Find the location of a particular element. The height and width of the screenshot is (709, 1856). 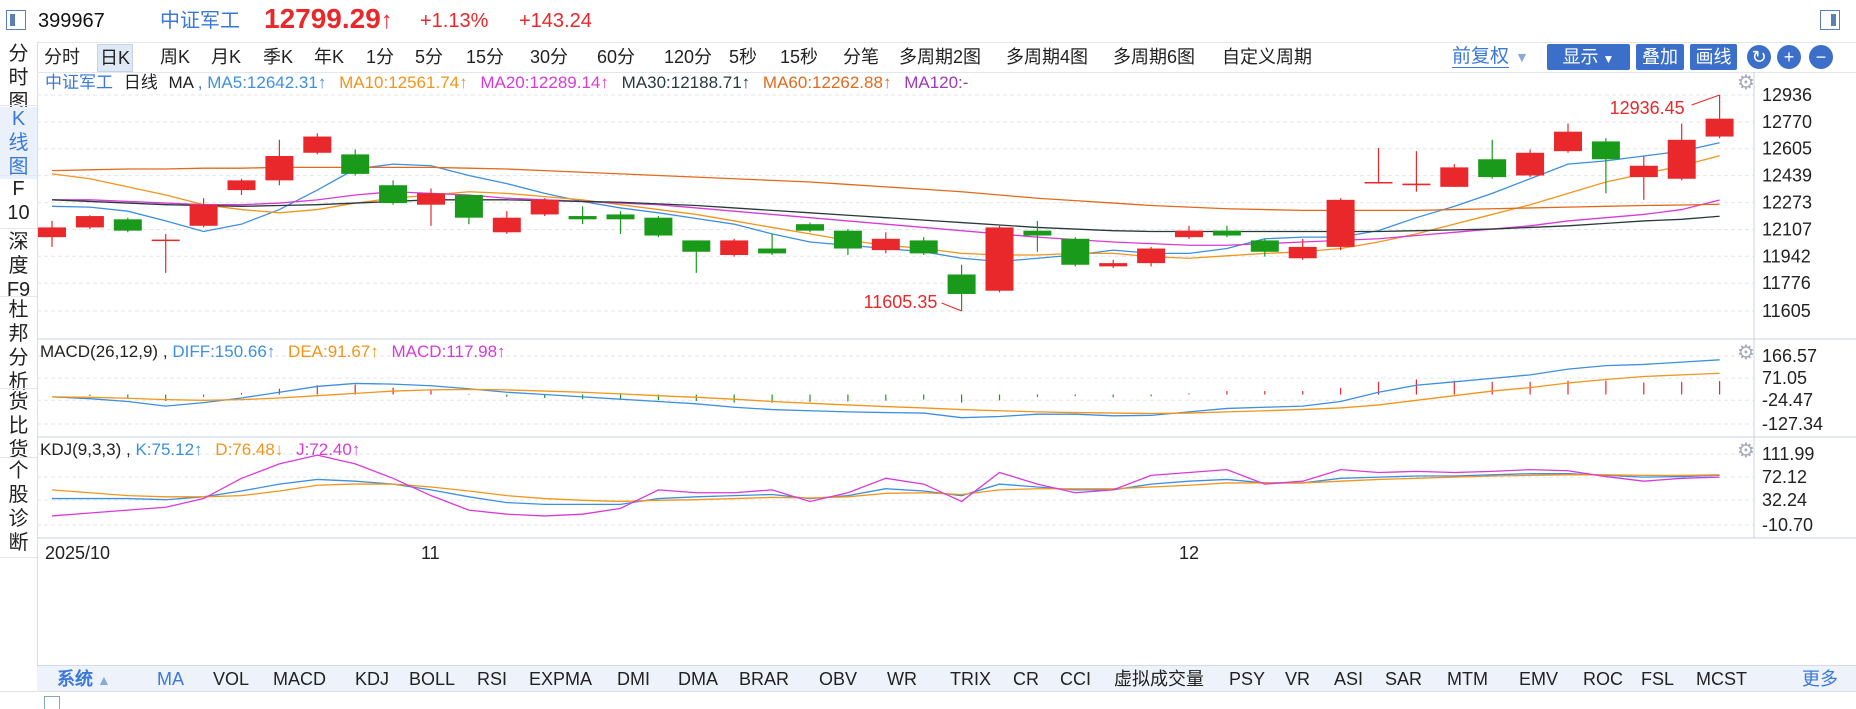

period-11: 120分 is located at coordinates (688, 57).